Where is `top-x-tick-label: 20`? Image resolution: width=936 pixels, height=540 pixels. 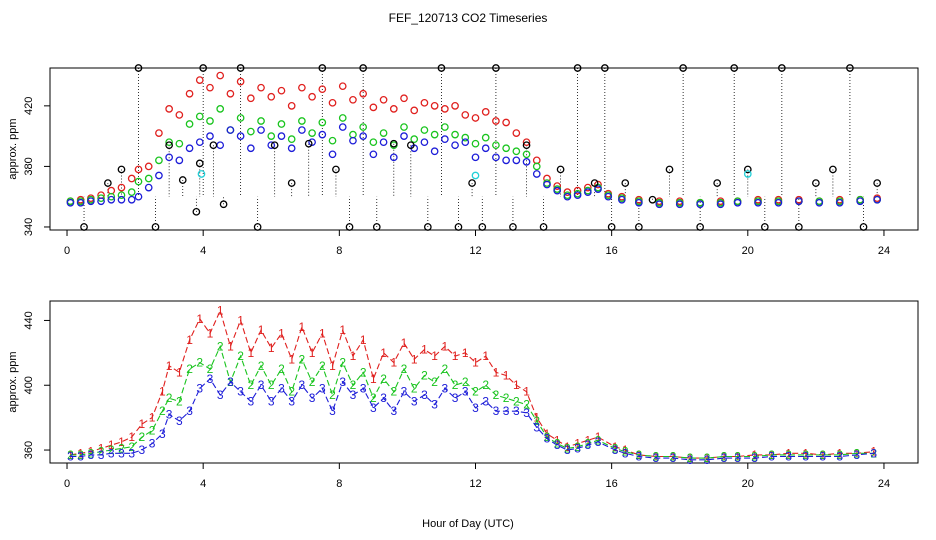
top-x-tick-label: 20 is located at coordinates (748, 251).